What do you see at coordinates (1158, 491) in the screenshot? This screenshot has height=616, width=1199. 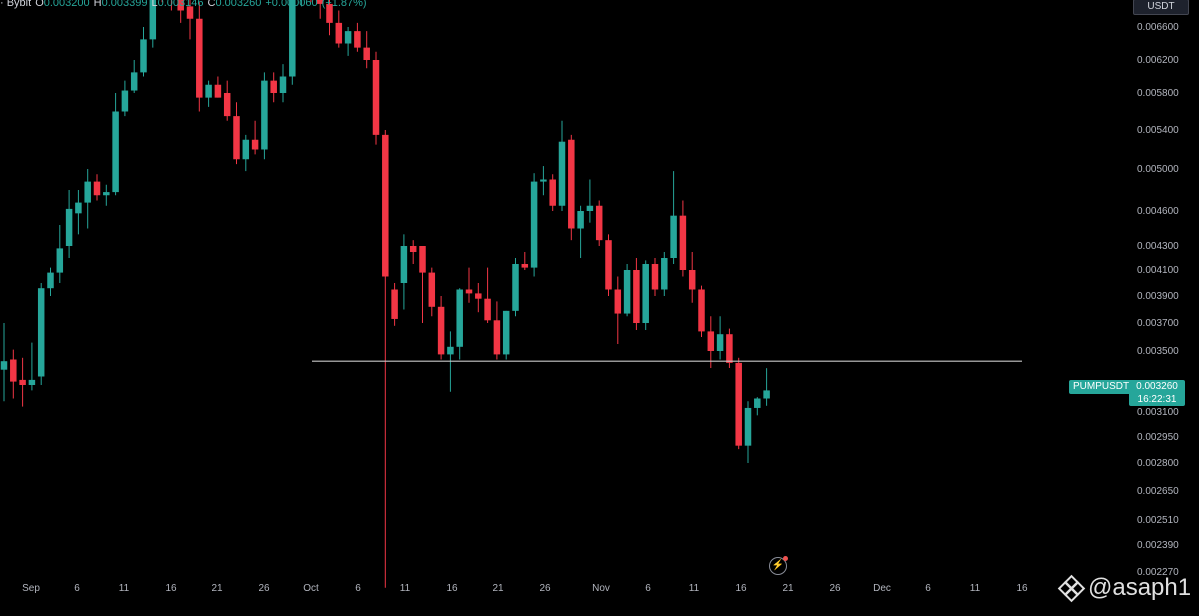 I see `price-tick-label: 0.002650` at bounding box center [1158, 491].